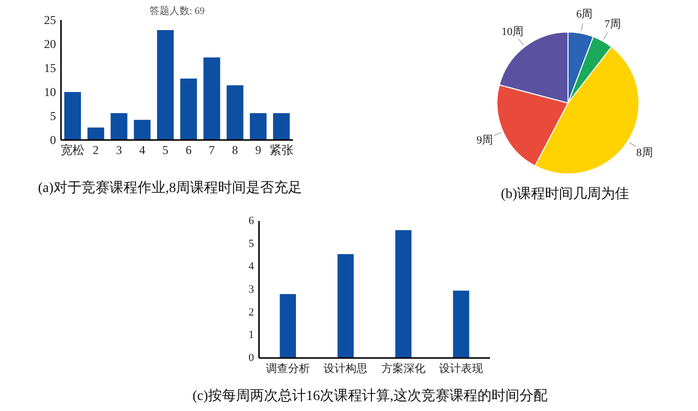  What do you see at coordinates (50, 44) in the screenshot?
I see `y-tick-label: 20` at bounding box center [50, 44].